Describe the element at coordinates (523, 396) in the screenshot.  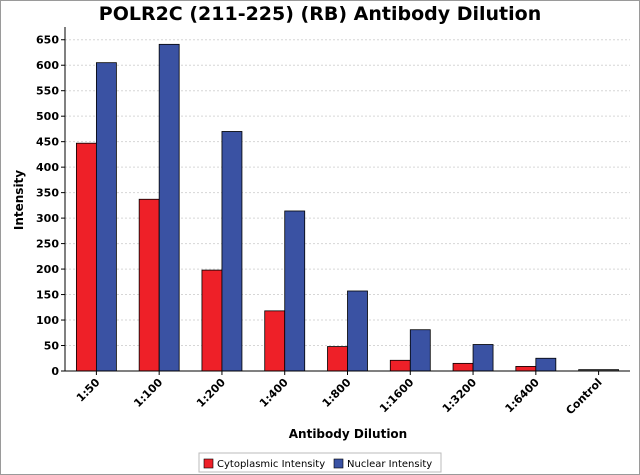
I see `x-tick-label: 1:6400` at that location.